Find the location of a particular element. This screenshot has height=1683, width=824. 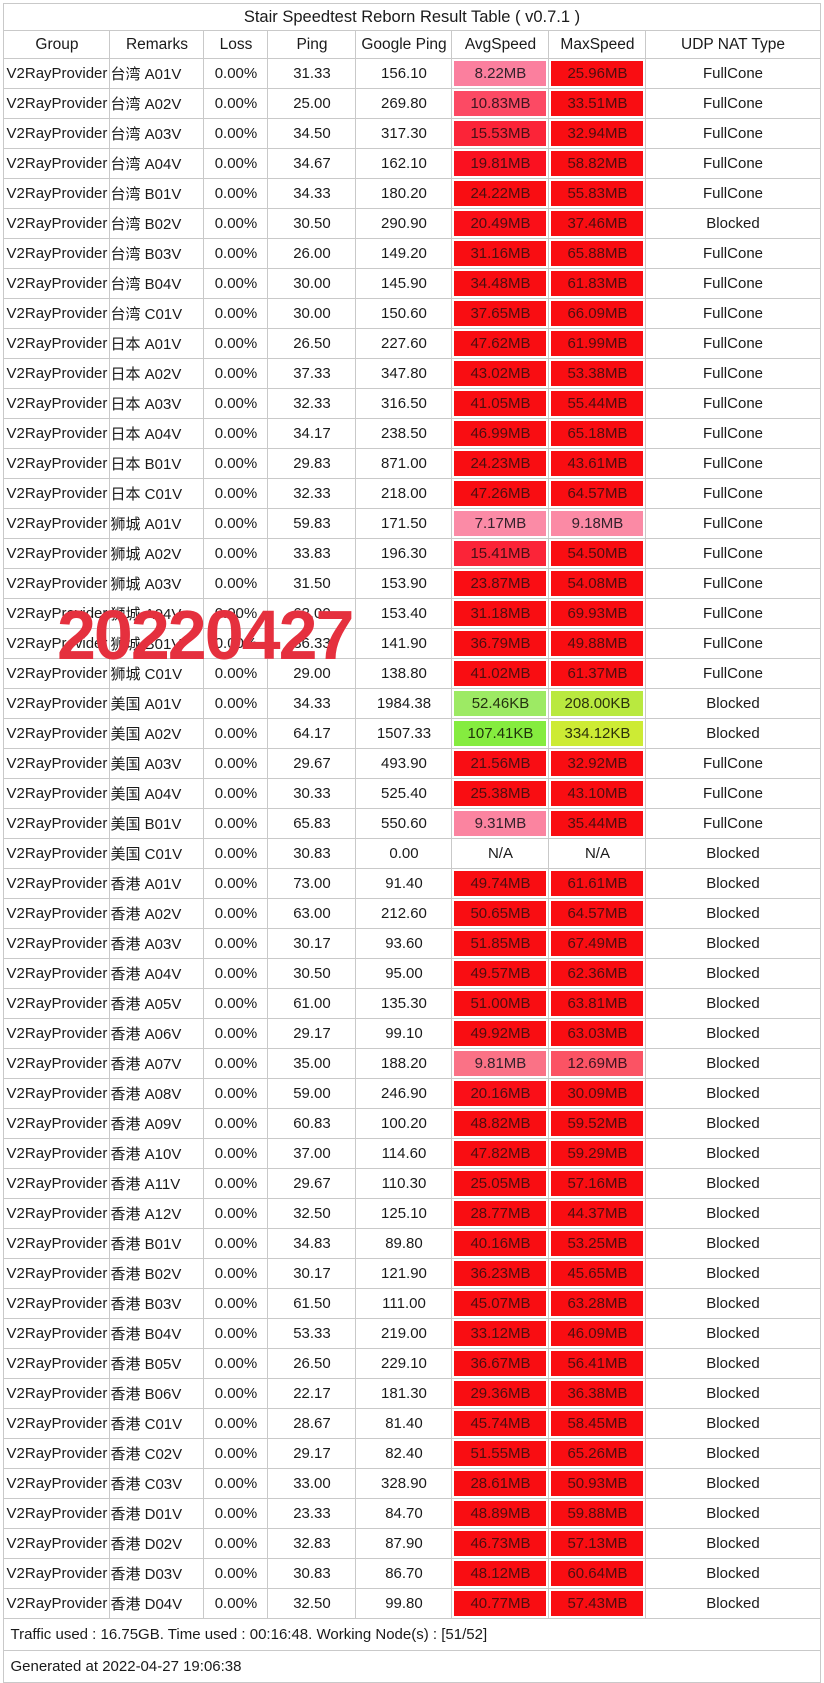

cell-remarks: 台湾 A01V is located at coordinates (157, 73).